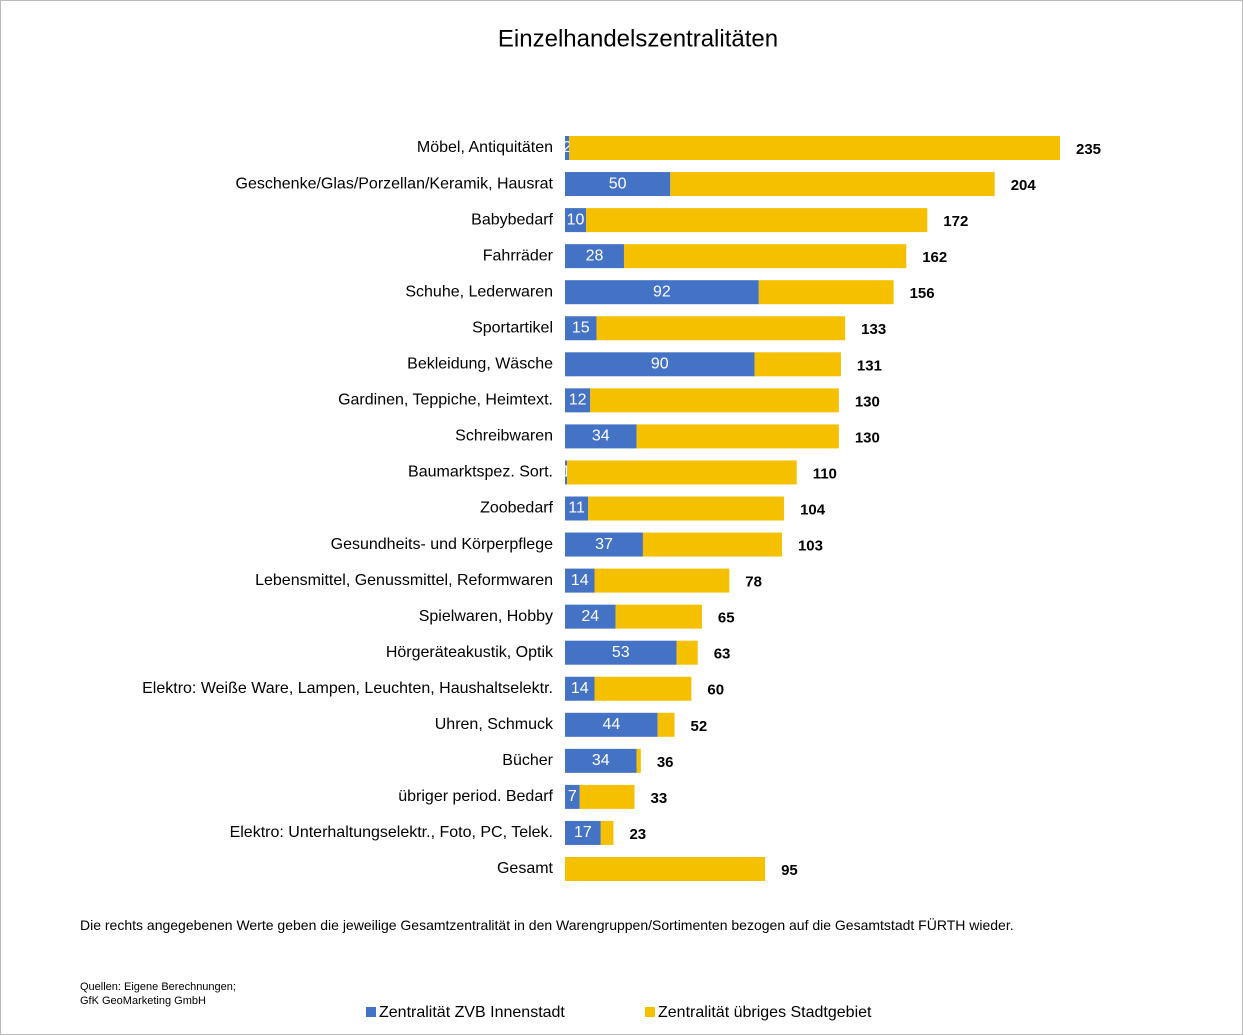 The height and width of the screenshot is (1035, 1243). I want to click on category-label: Lebensmittel, Genussmittel, Reformwaren, so click(404, 580).